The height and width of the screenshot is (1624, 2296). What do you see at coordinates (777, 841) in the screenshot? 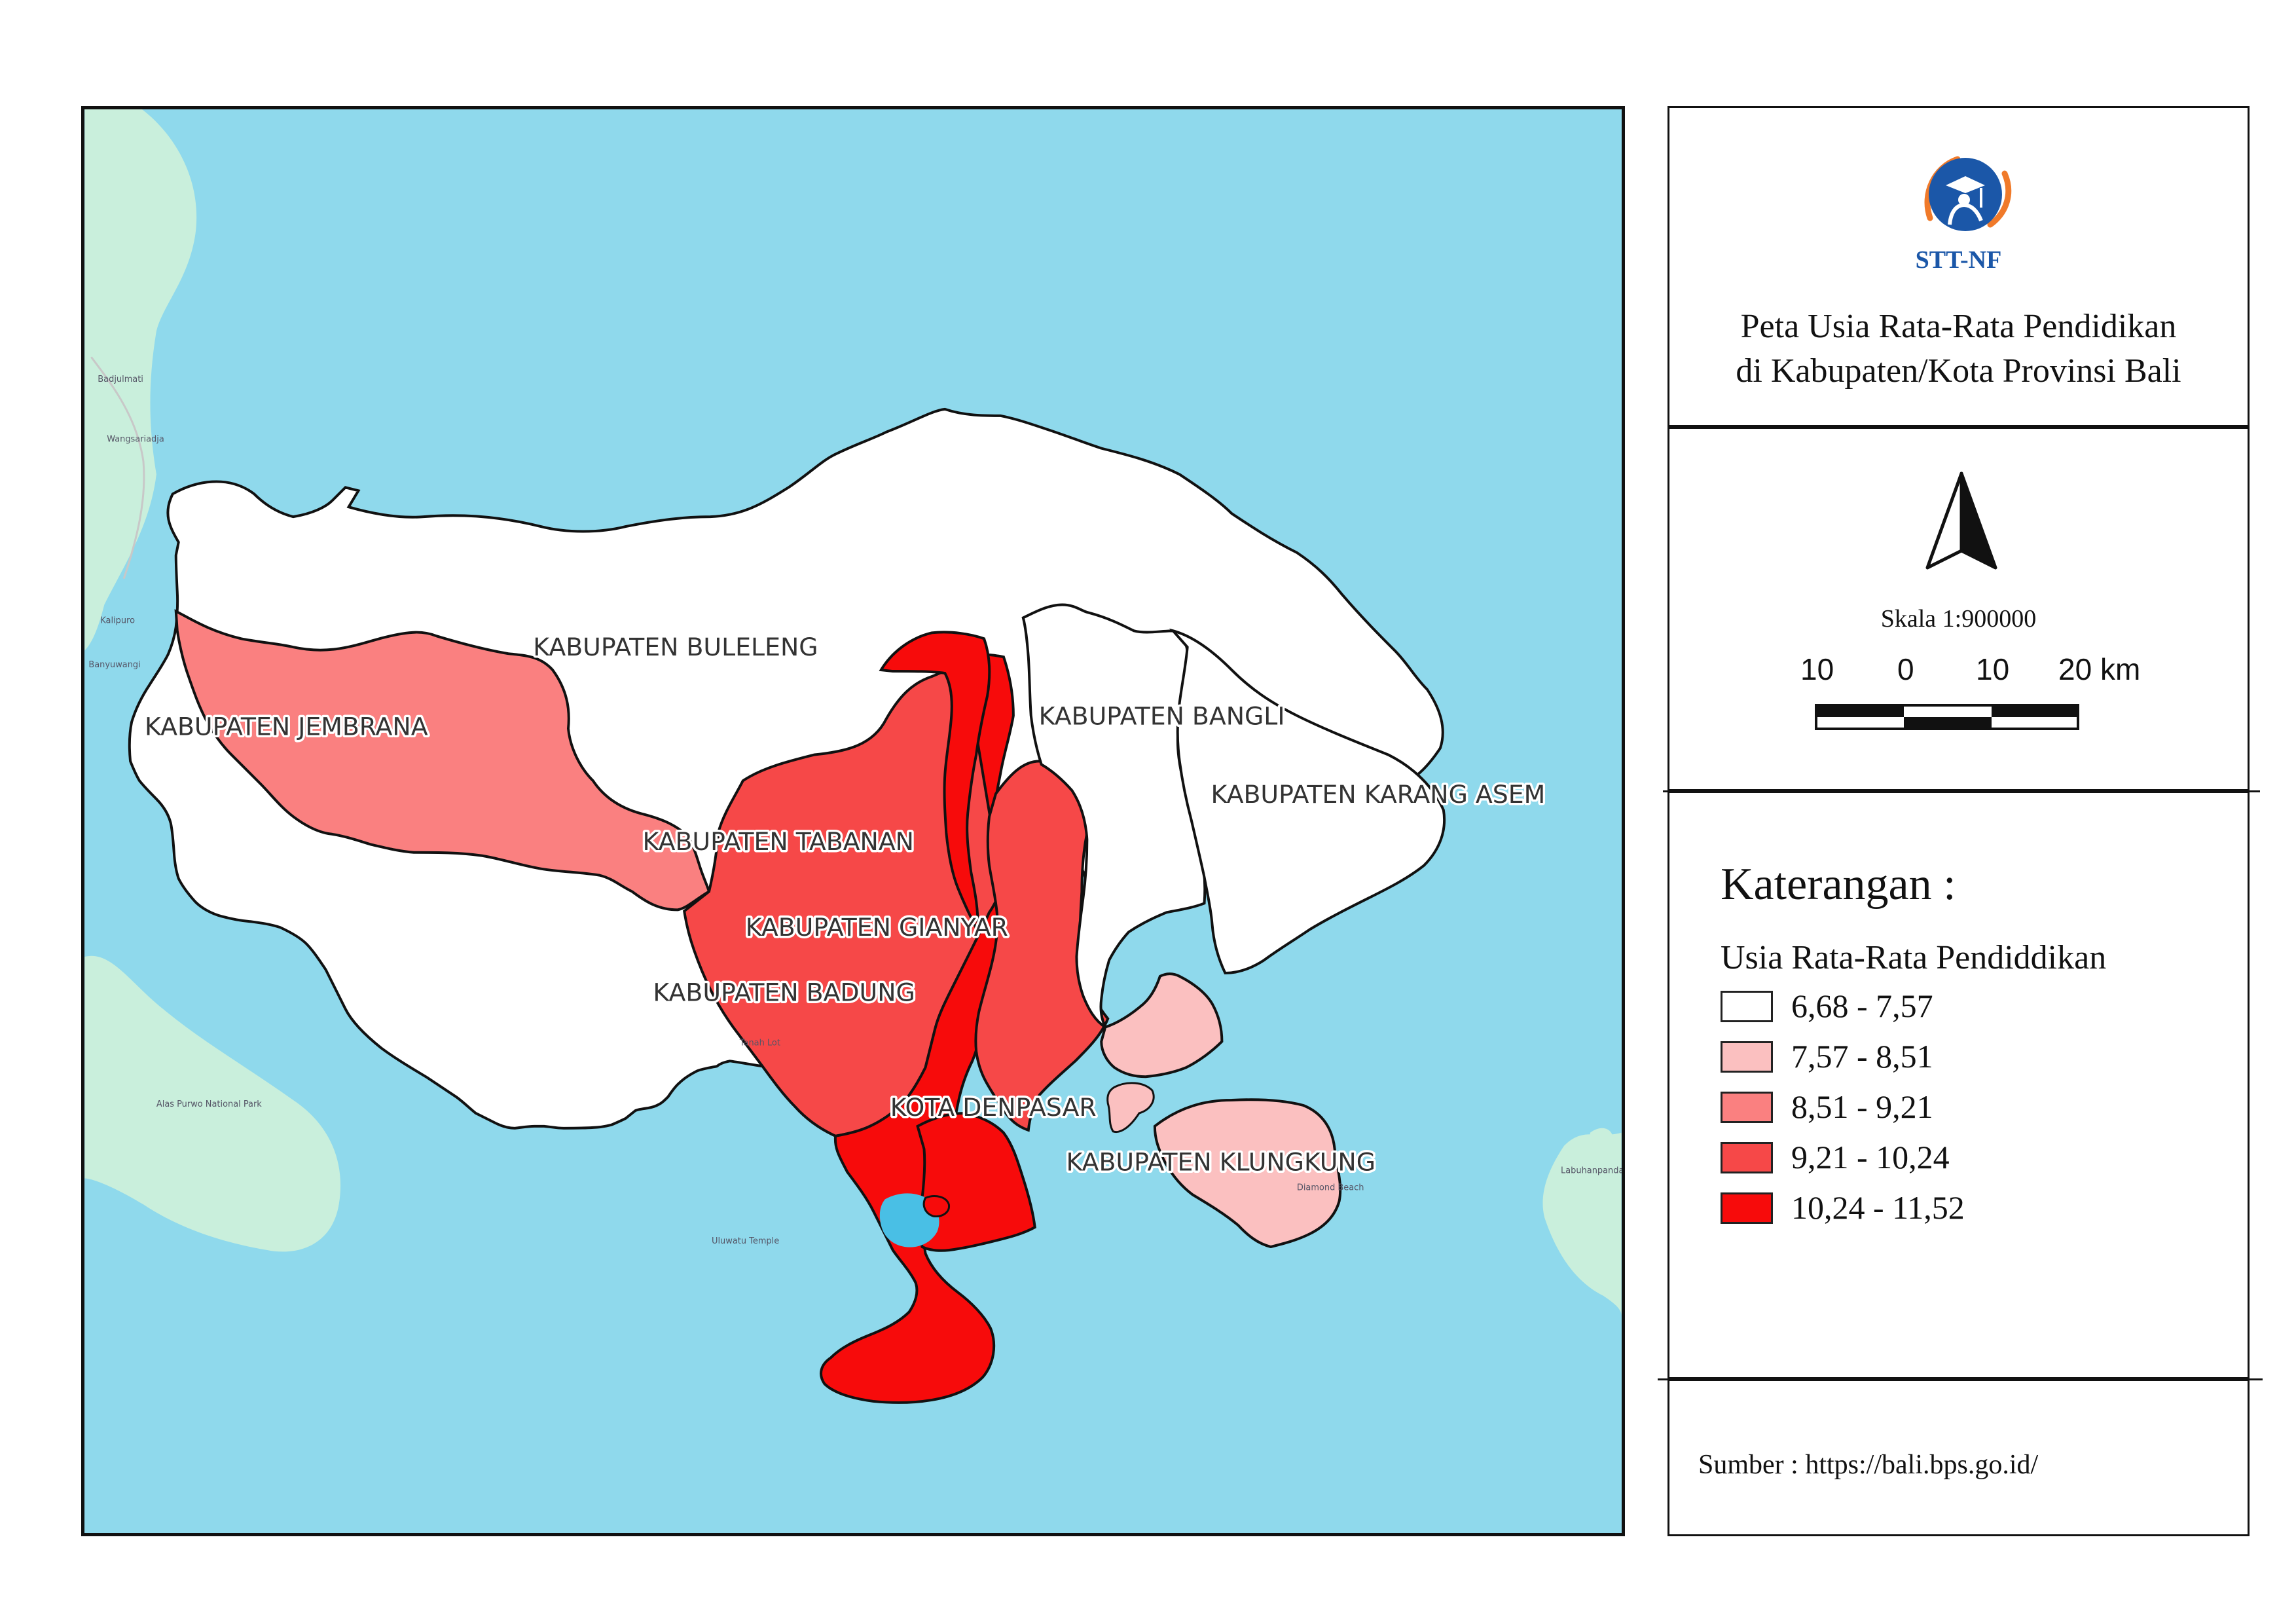
I see `label-tabanan: KABUPATEN TABANAN` at bounding box center [777, 841].